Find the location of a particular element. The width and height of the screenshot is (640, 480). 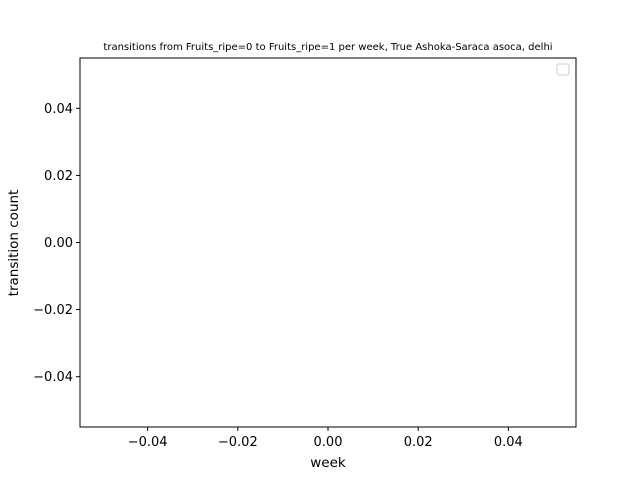

x-tick-label: −0.04 is located at coordinates (148, 442).